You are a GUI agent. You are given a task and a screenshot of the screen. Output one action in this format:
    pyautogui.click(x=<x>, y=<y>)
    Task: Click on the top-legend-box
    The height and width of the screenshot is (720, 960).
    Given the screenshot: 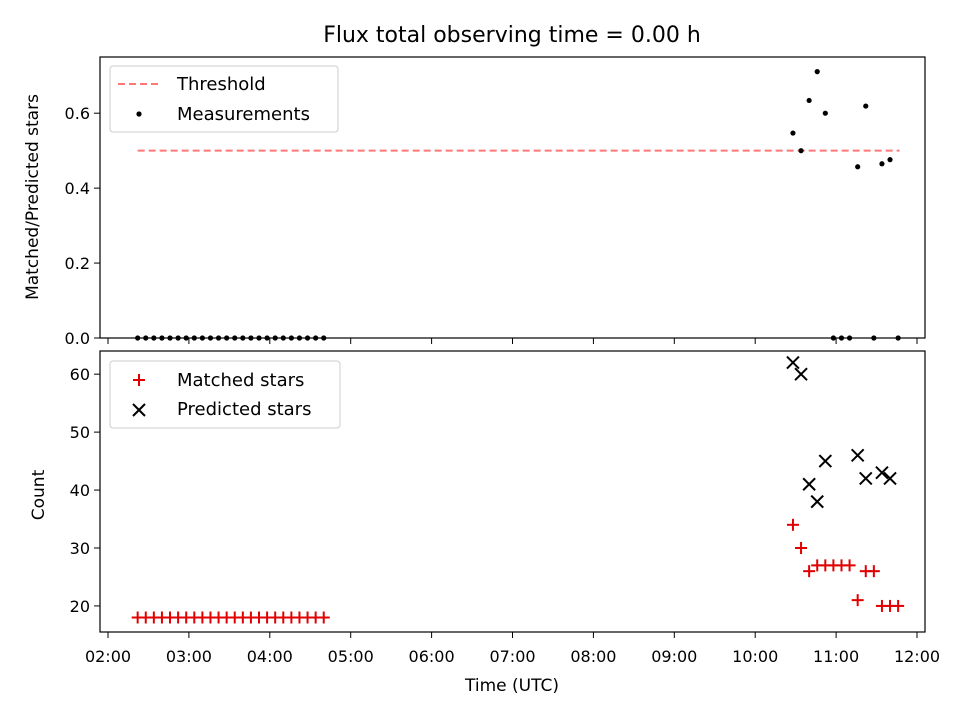 What is the action you would take?
    pyautogui.click(x=224, y=99)
    